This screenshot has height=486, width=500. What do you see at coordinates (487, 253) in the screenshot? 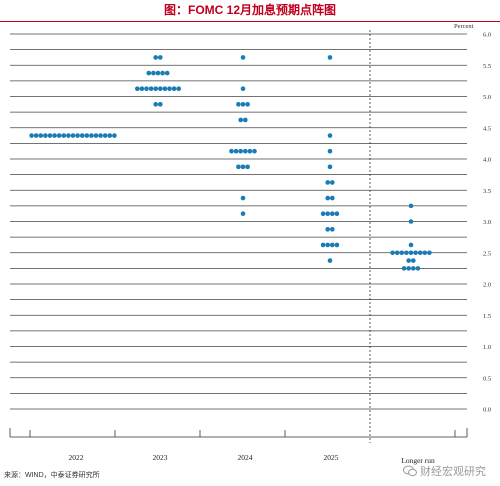
I see `y-tick-label: 2.5` at bounding box center [487, 253].